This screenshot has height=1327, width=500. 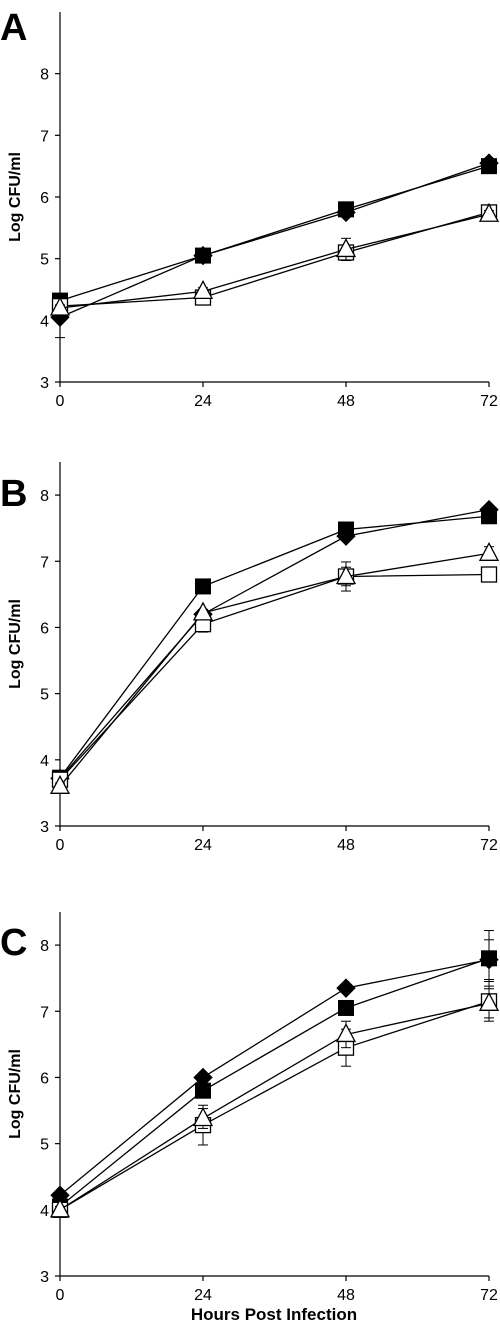 What do you see at coordinates (346, 988) in the screenshot?
I see `data-point-filled-diamond` at bounding box center [346, 988].